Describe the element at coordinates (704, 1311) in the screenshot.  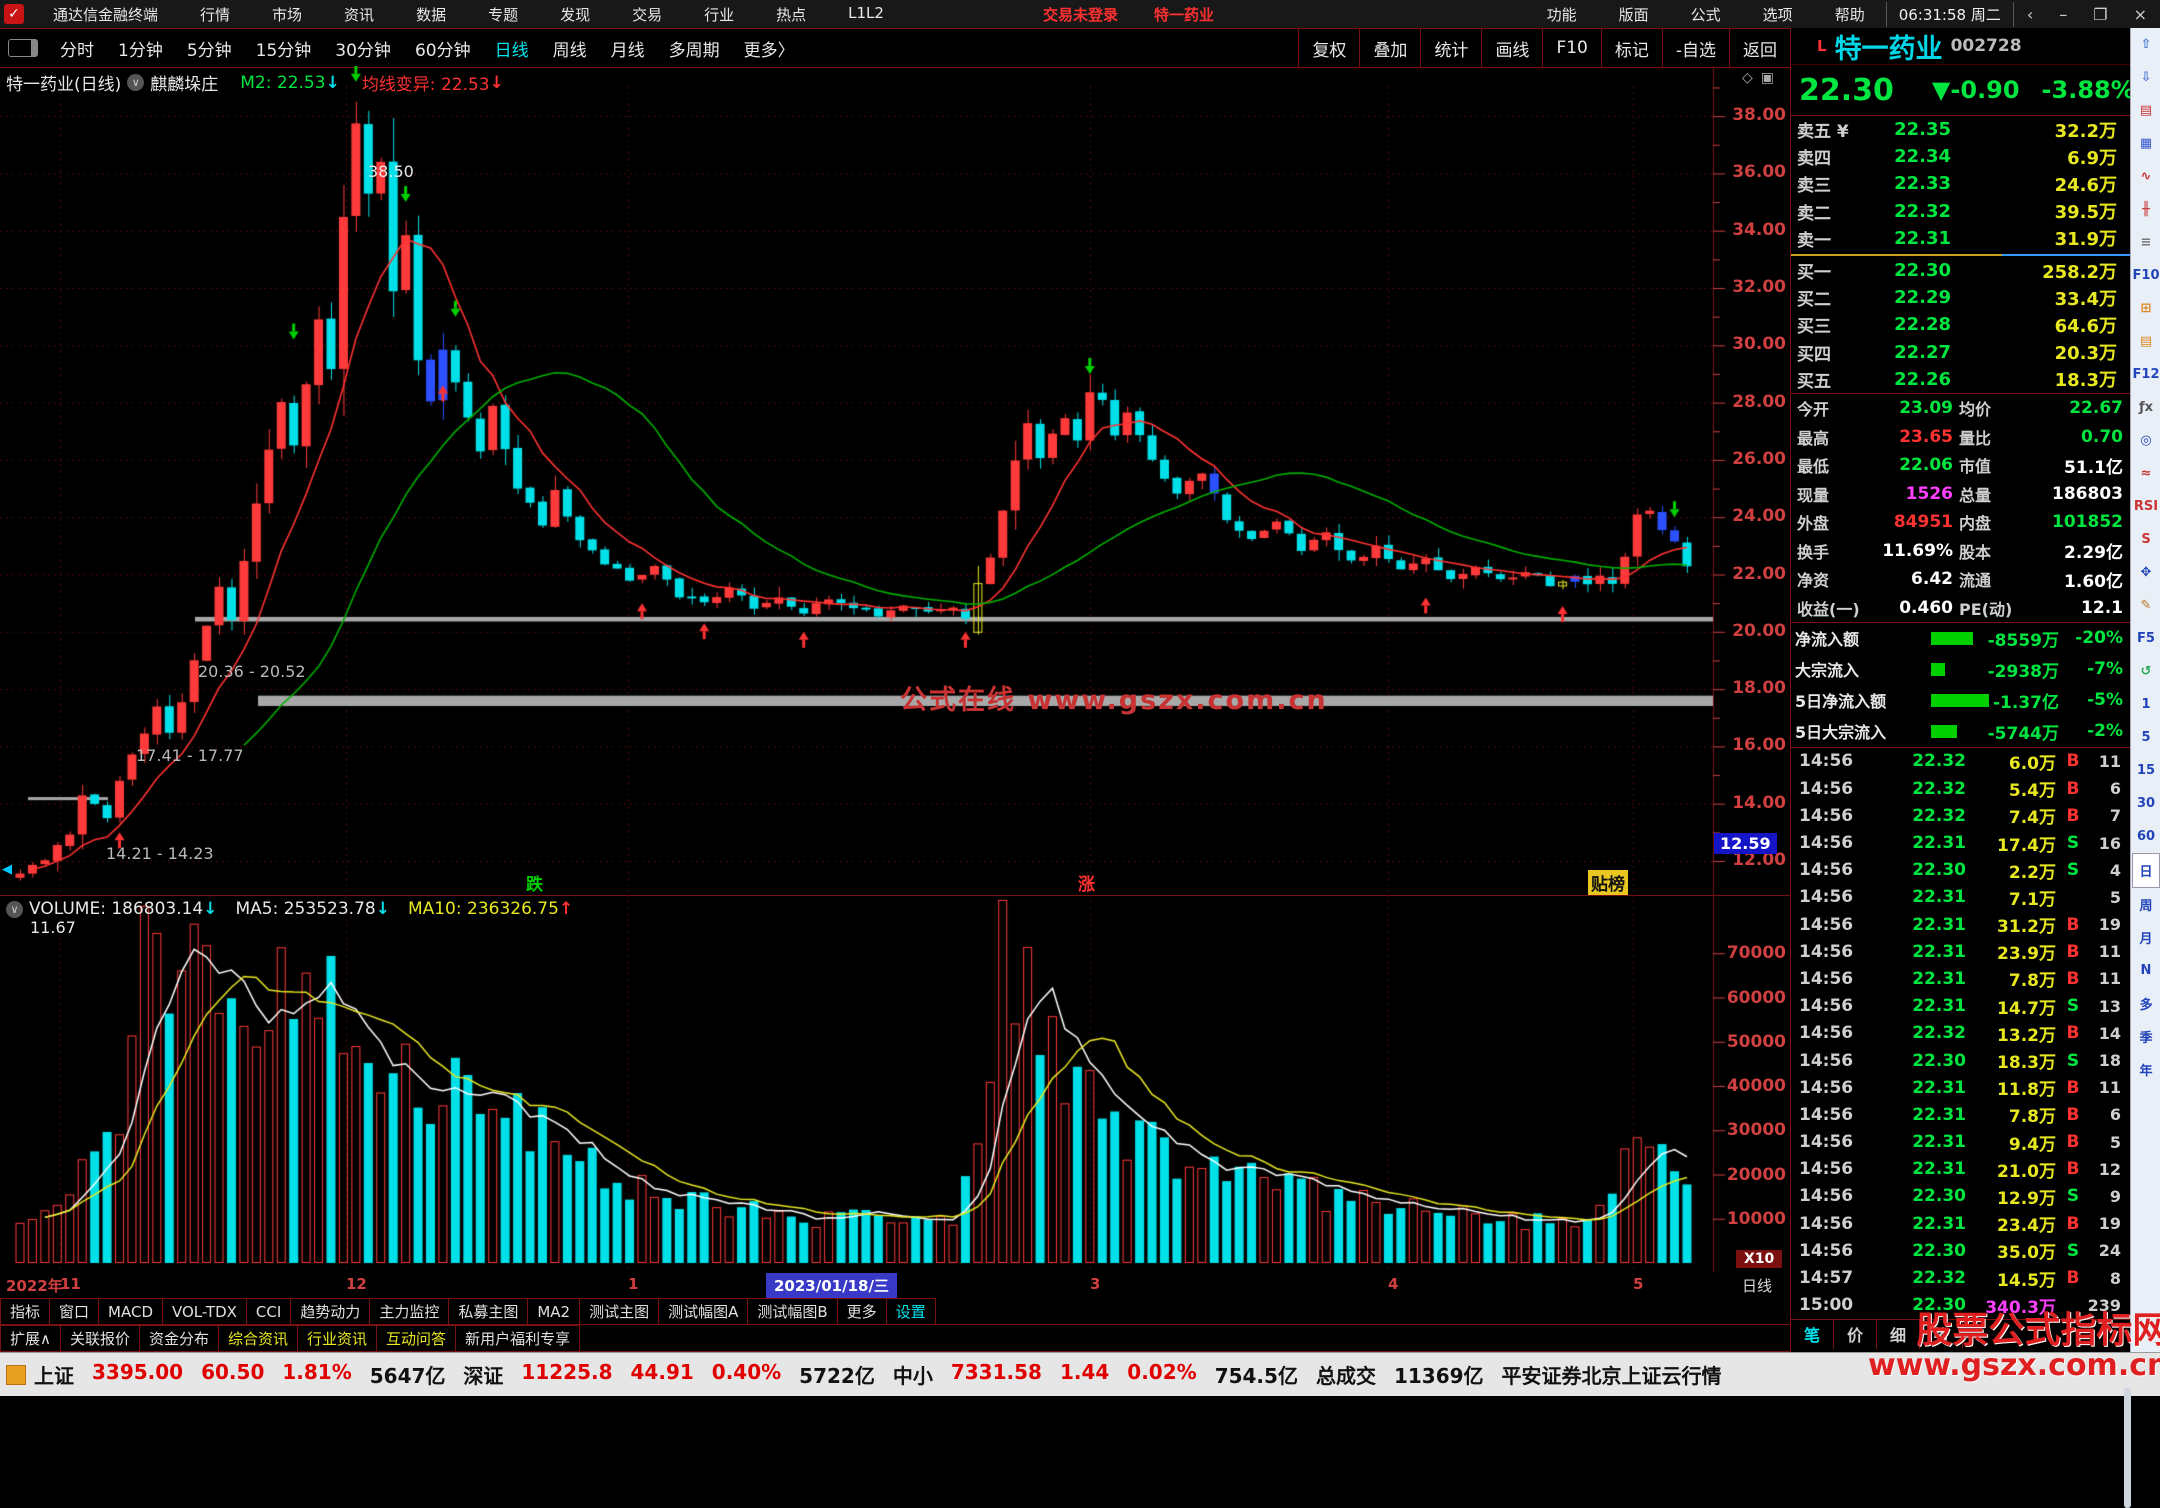
I see `tab-测试幅图A: 测试幅图A` at that location.